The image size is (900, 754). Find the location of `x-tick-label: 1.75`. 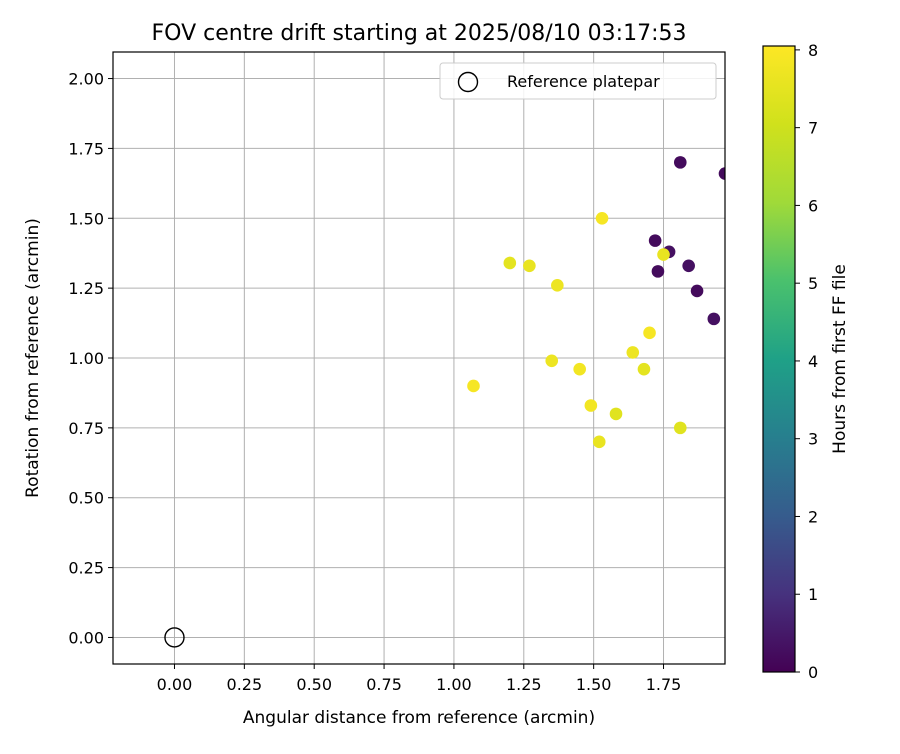

x-tick-label: 1.75 is located at coordinates (664, 684).